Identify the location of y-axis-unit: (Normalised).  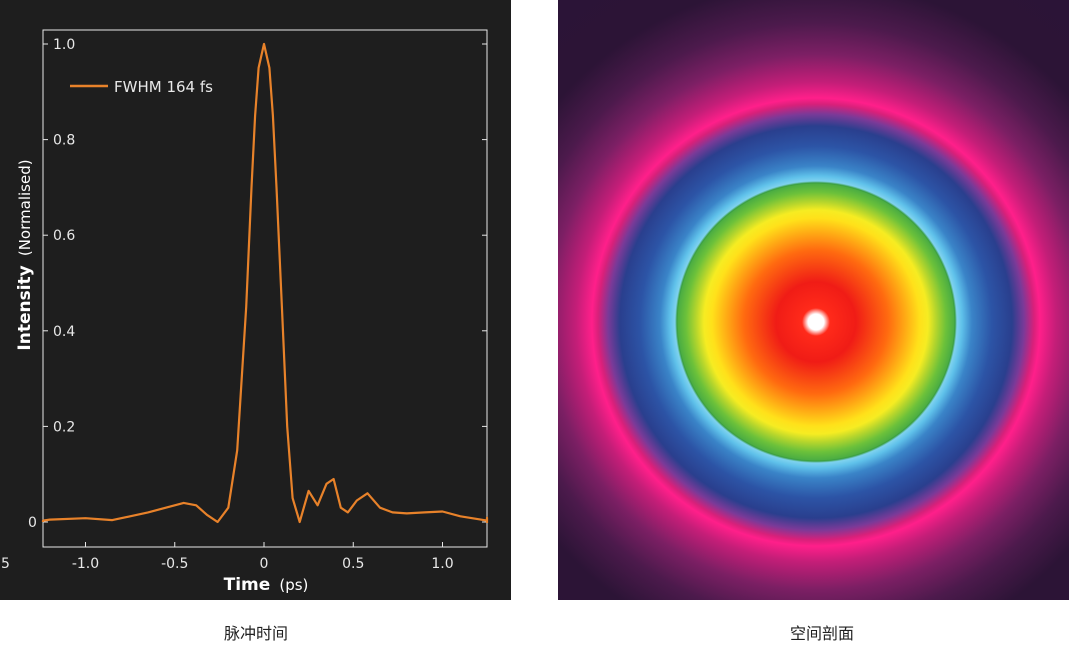
(25, 207).